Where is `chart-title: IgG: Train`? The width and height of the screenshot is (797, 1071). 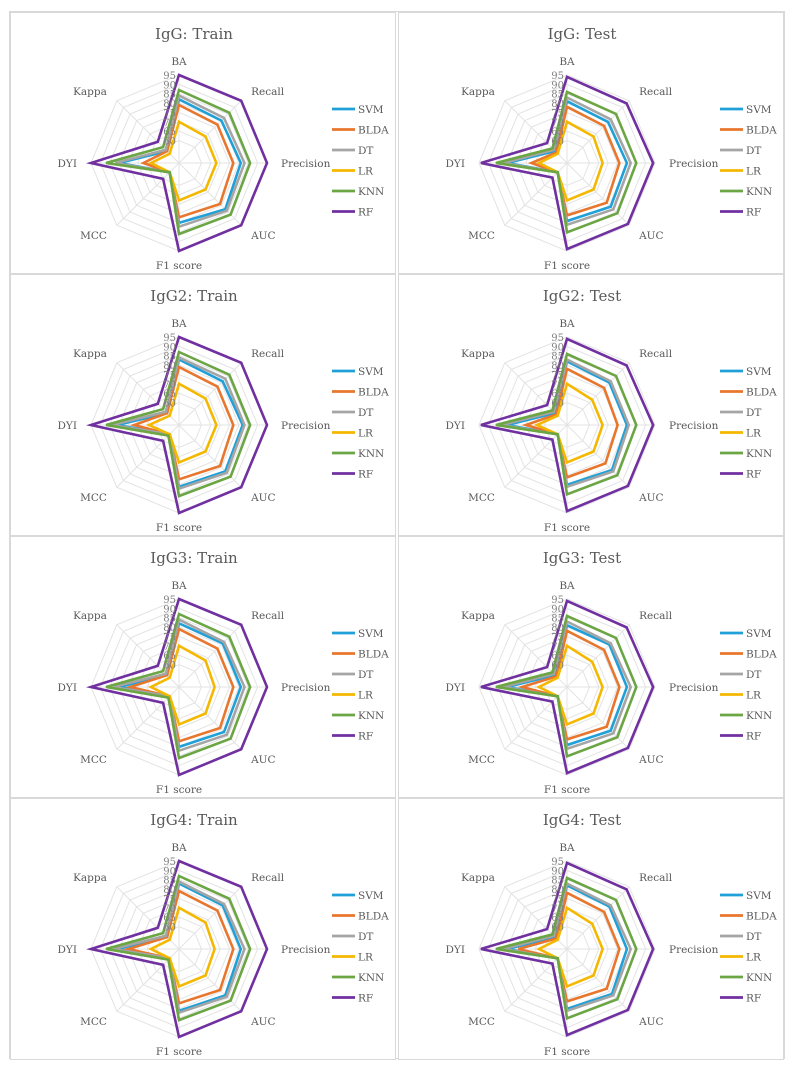 chart-title: IgG: Train is located at coordinates (194, 34).